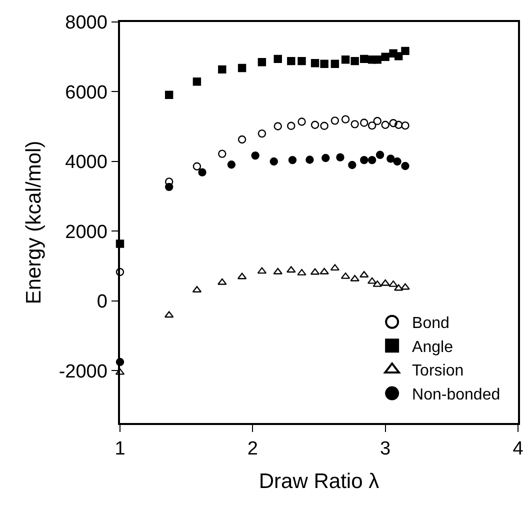  Describe the element at coordinates (456, 395) in the screenshot. I see `legend-label: Non-bonded` at that location.